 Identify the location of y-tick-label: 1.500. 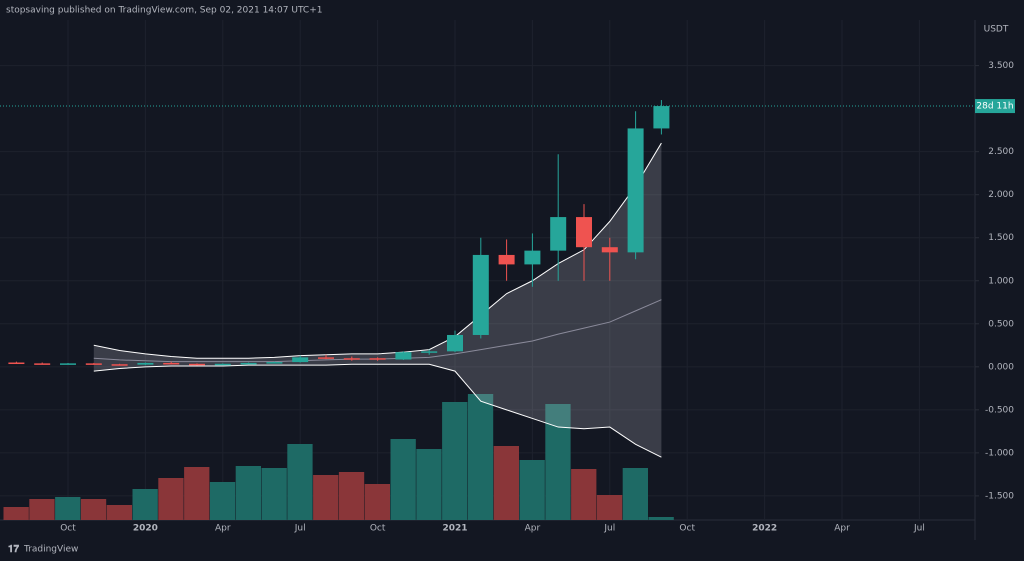
(1001, 238).